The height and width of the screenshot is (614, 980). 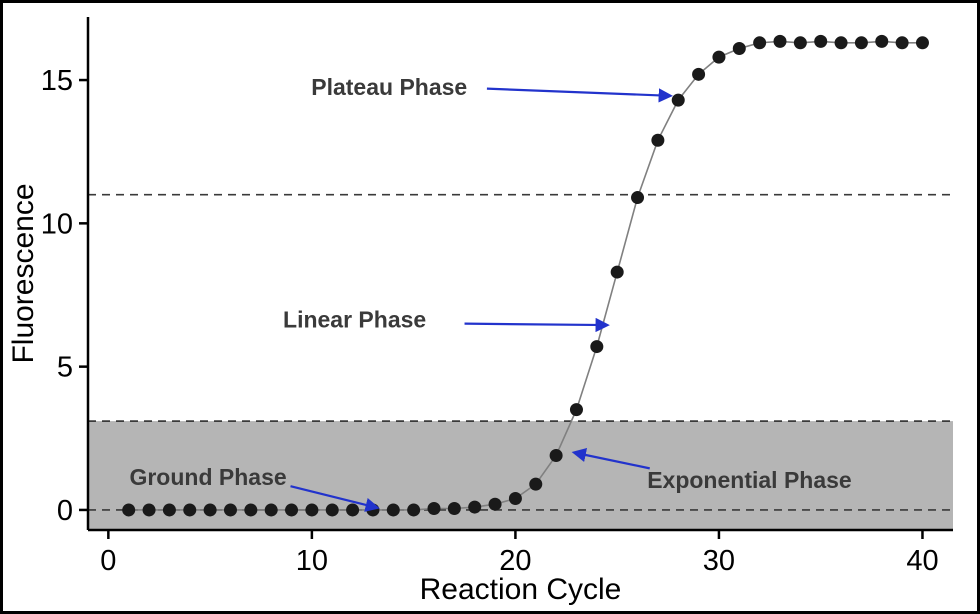 I want to click on annotation-label: Plateau Phase, so click(x=389, y=87).